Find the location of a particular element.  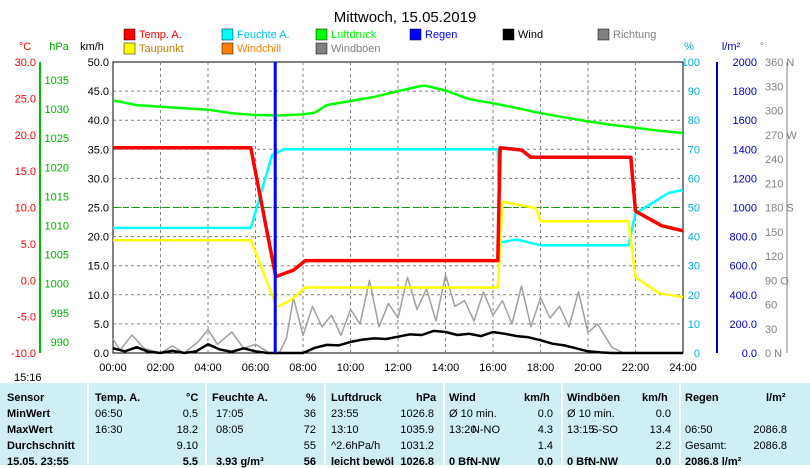

direction-unit: ° is located at coordinates (762, 47).